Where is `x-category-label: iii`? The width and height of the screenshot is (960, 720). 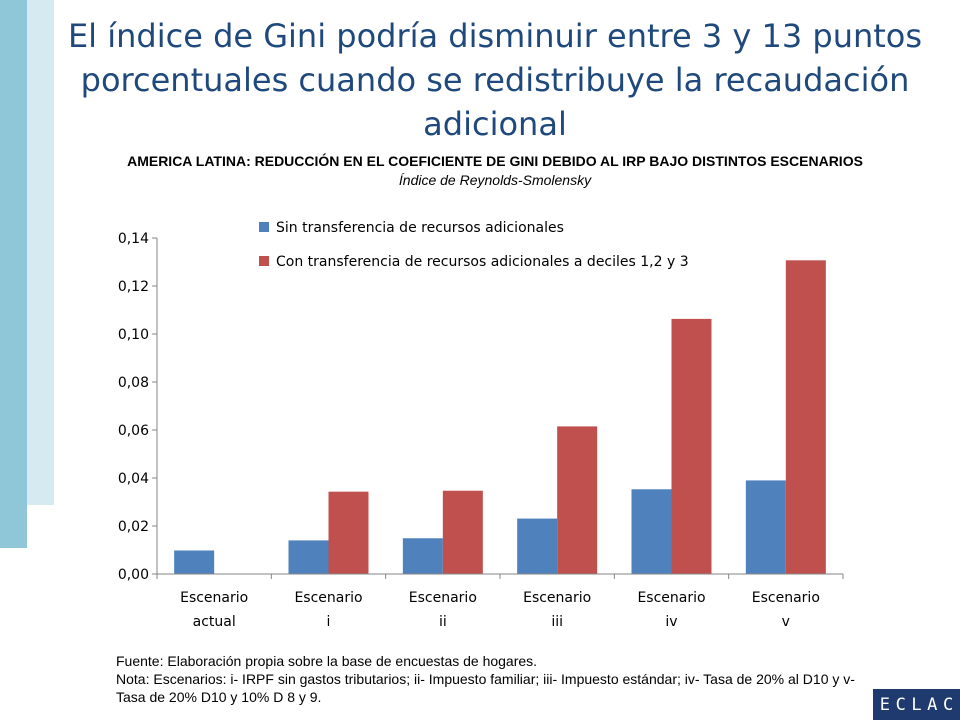 x-category-label: iii is located at coordinates (557, 622).